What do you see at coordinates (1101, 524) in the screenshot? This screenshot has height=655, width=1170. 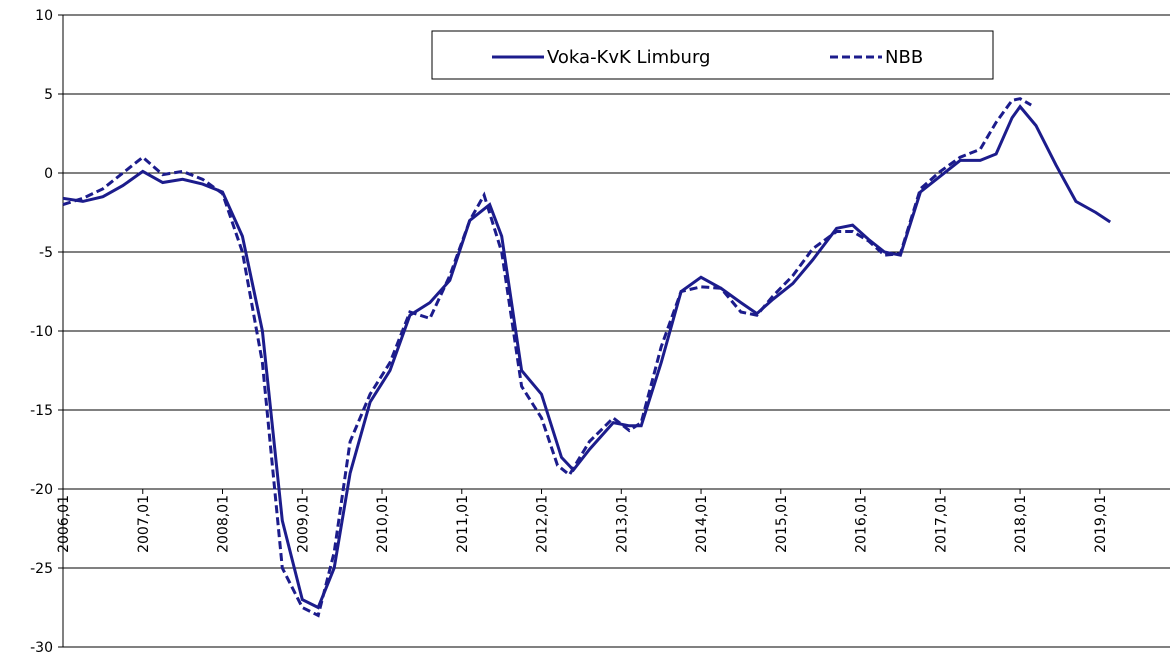 I see `x-tick-label: 2019,01` at bounding box center [1101, 524].